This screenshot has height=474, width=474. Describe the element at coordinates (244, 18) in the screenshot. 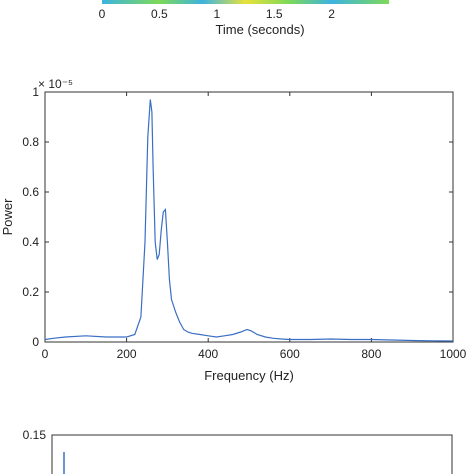

I see `spectrogram-panel: 0 0.5 1 1.5 2 Time (seconds)` at that location.